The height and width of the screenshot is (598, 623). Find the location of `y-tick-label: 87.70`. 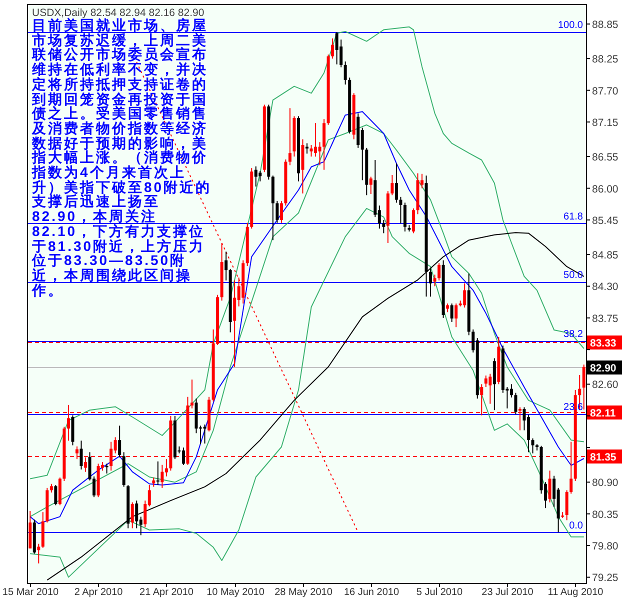

y-tick-label: 87.70 is located at coordinates (605, 91).